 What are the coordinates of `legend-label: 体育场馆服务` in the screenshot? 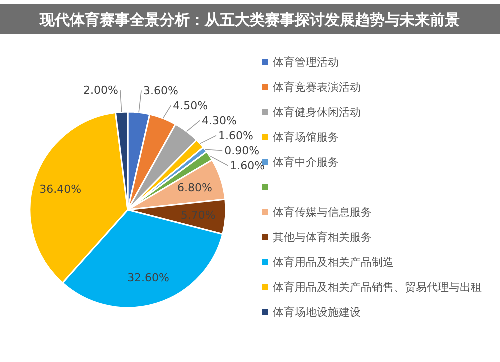 It's located at (306, 137).